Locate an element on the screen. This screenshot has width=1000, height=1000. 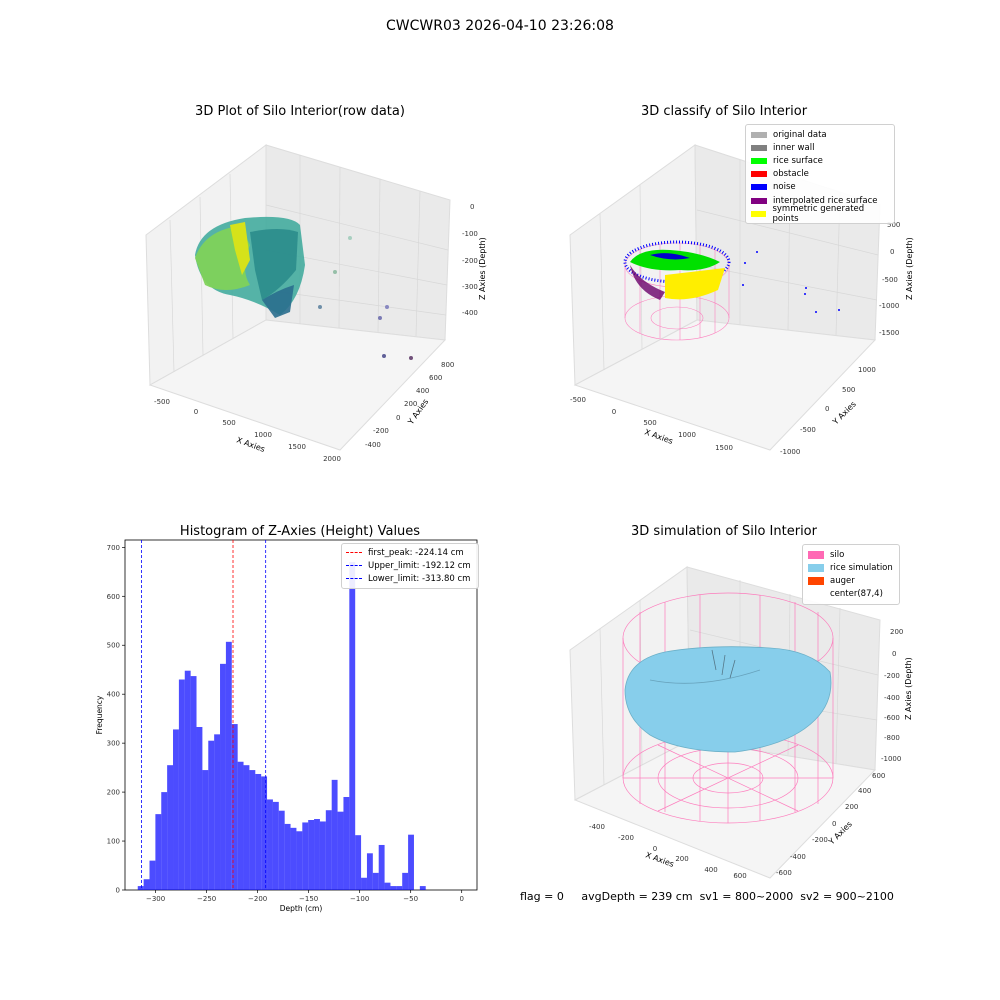
simulation-ytick-label: 400 is located at coordinates (864, 791).